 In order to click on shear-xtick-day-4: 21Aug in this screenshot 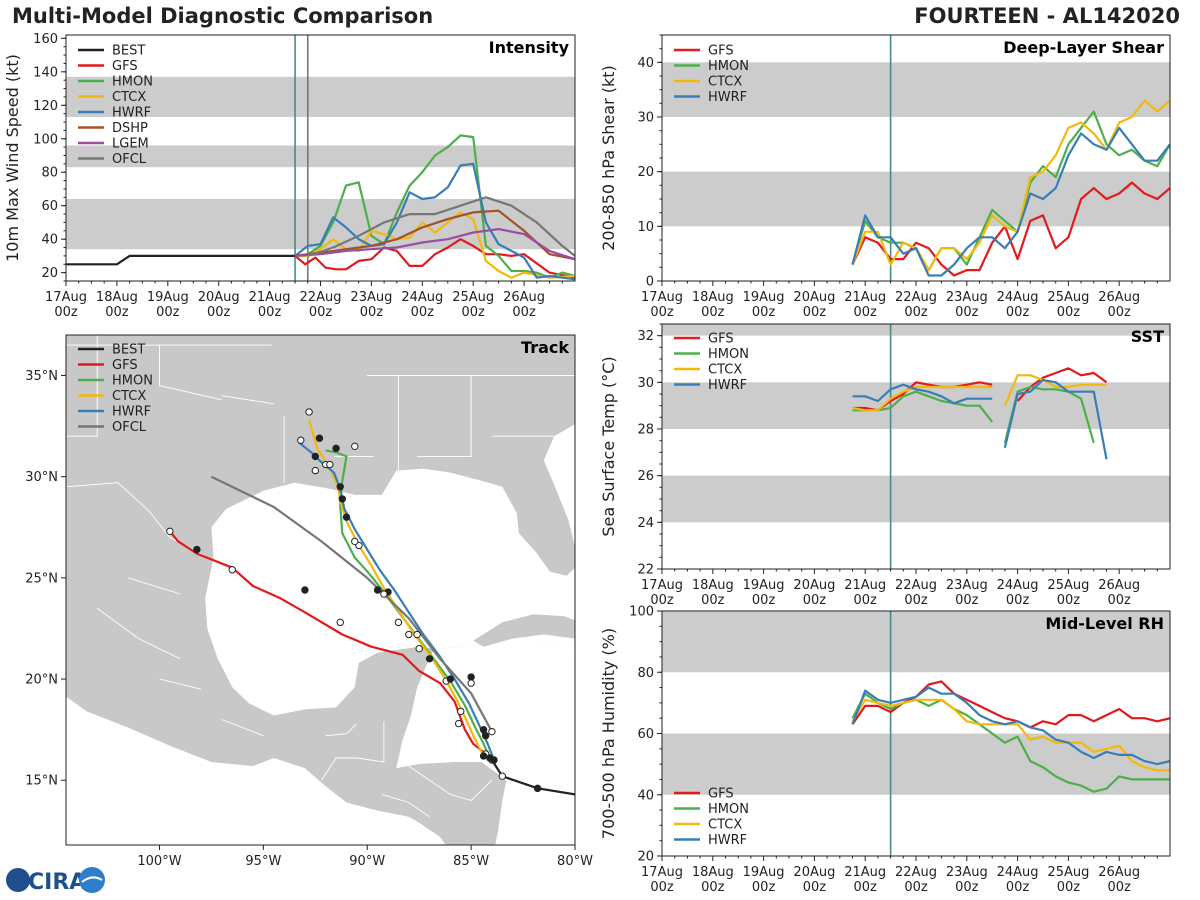, I will do `click(865, 297)`.